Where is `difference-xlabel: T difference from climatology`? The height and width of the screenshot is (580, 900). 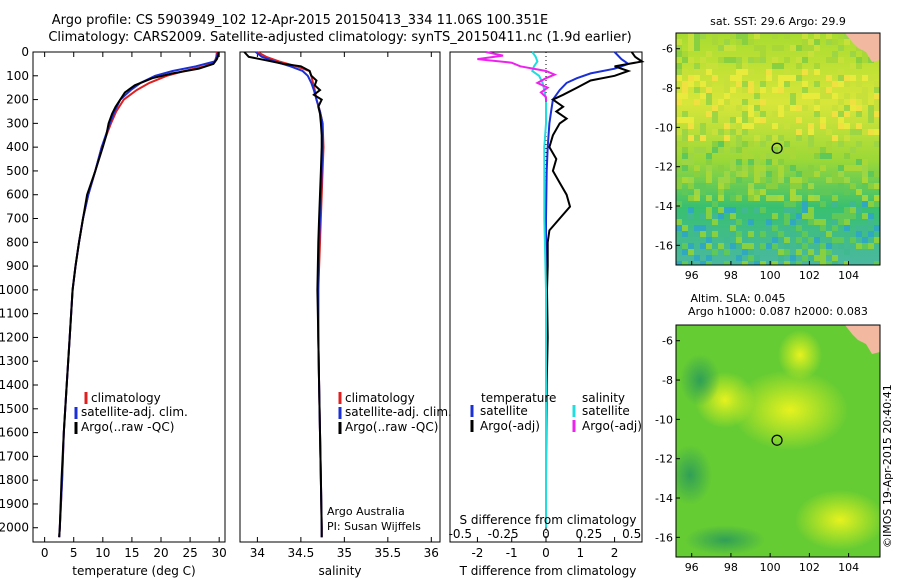 difference-xlabel: T difference from climatology is located at coordinates (548, 571).